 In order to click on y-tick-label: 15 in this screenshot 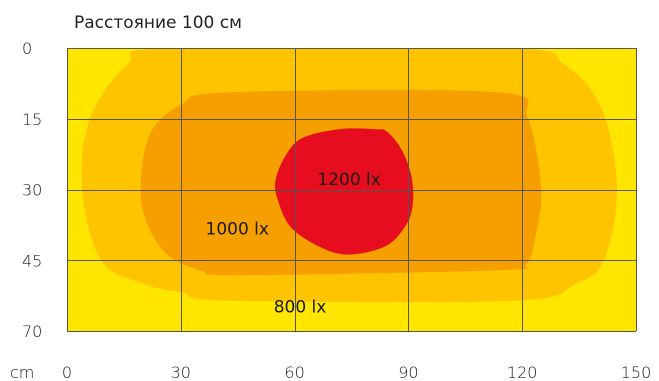, I will do `click(32, 119)`.